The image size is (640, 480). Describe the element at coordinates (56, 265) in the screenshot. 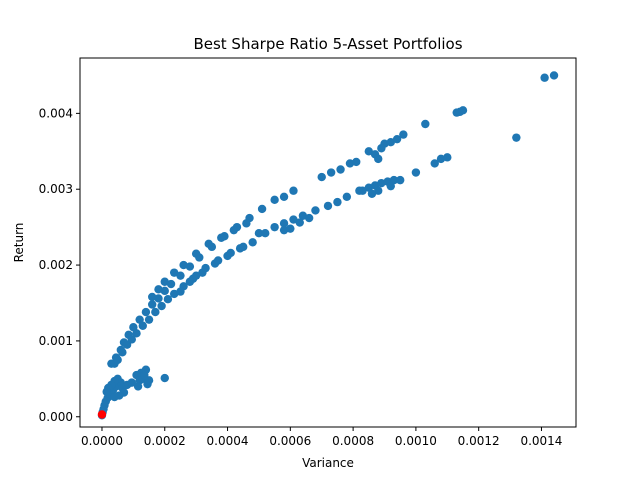

I see `y-tick-label: 0.002` at that location.